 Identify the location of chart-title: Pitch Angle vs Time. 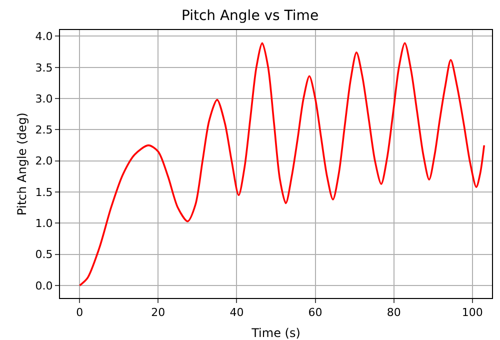
(250, 16).